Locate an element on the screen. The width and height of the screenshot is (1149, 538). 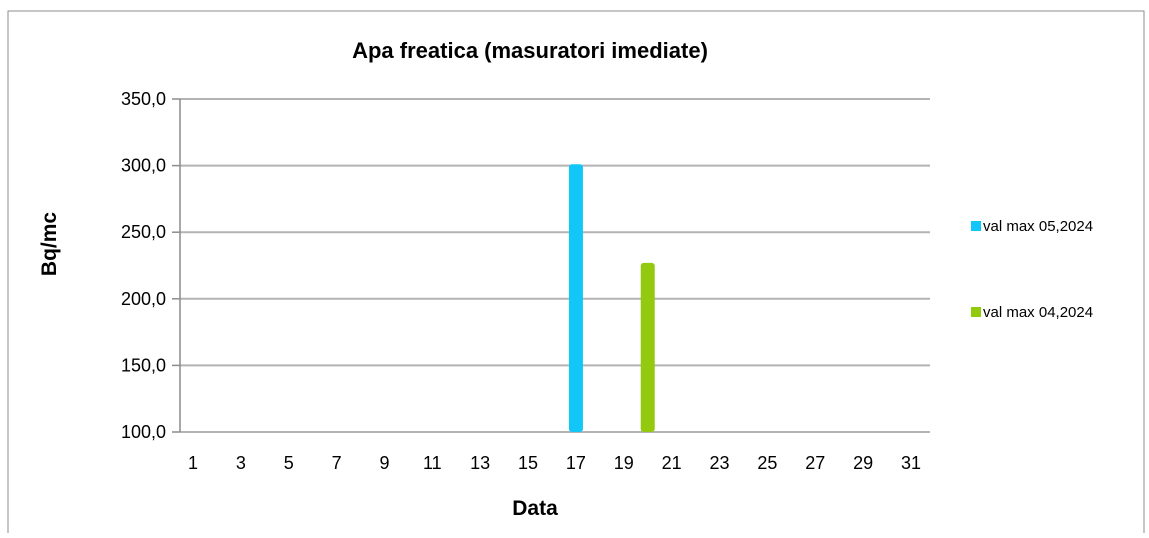
x-tick-label-25: 25 is located at coordinates (767, 463).